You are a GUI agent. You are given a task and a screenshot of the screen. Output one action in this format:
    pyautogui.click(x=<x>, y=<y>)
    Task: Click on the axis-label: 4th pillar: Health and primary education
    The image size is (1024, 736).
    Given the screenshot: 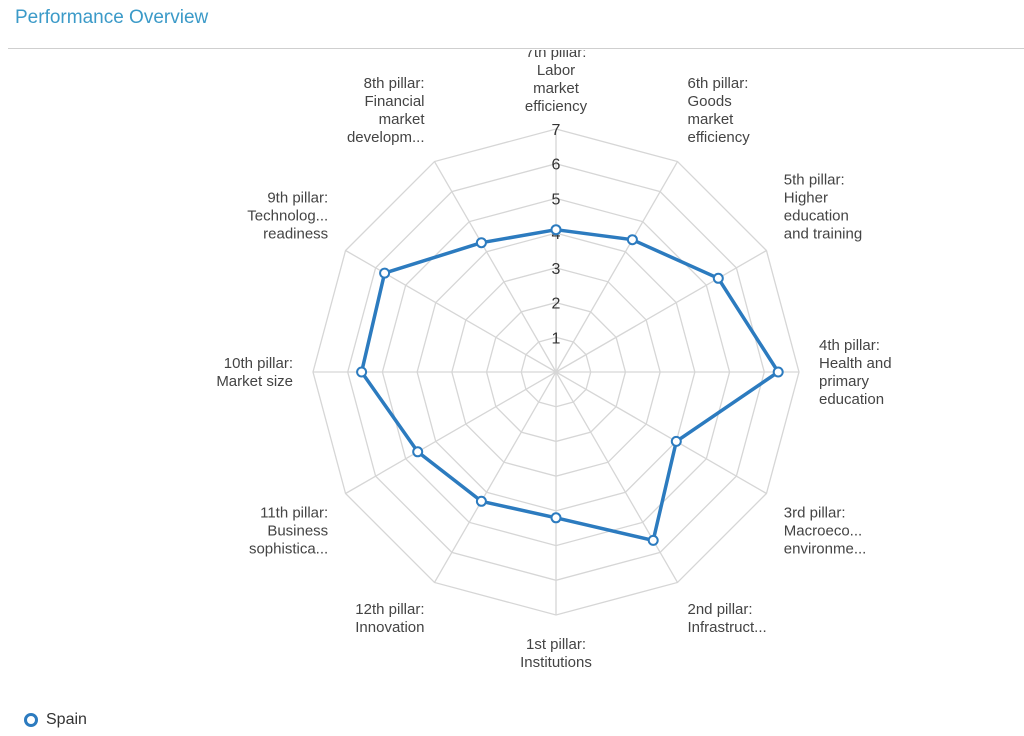 What is the action you would take?
    pyautogui.click(x=855, y=372)
    